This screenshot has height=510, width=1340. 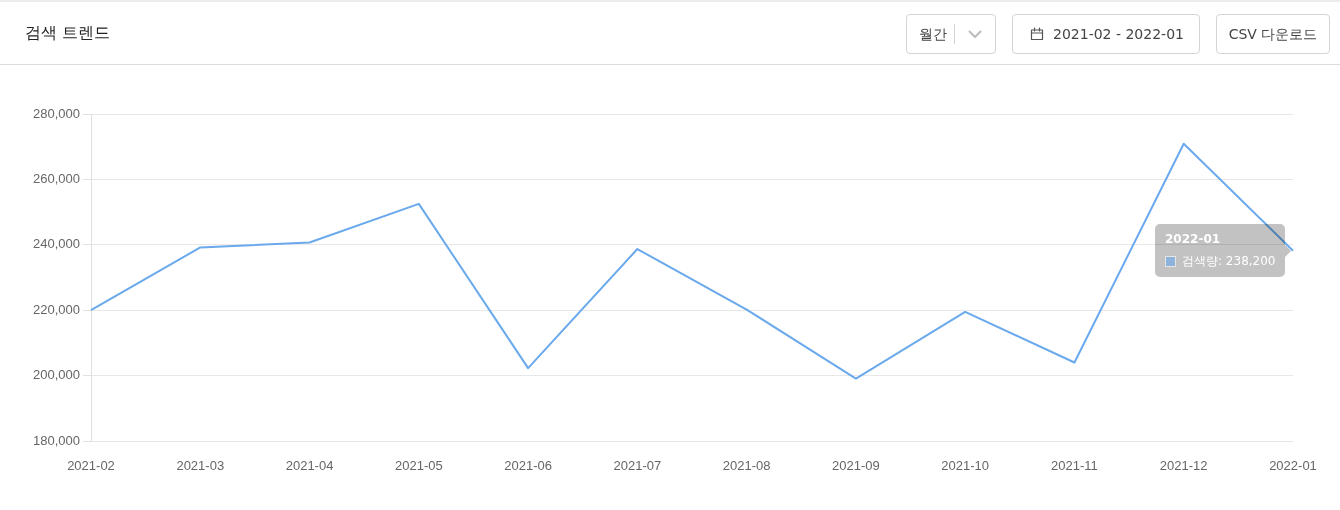 I want to click on data-label: 검색량: 238,200, so click(x=1229, y=261).